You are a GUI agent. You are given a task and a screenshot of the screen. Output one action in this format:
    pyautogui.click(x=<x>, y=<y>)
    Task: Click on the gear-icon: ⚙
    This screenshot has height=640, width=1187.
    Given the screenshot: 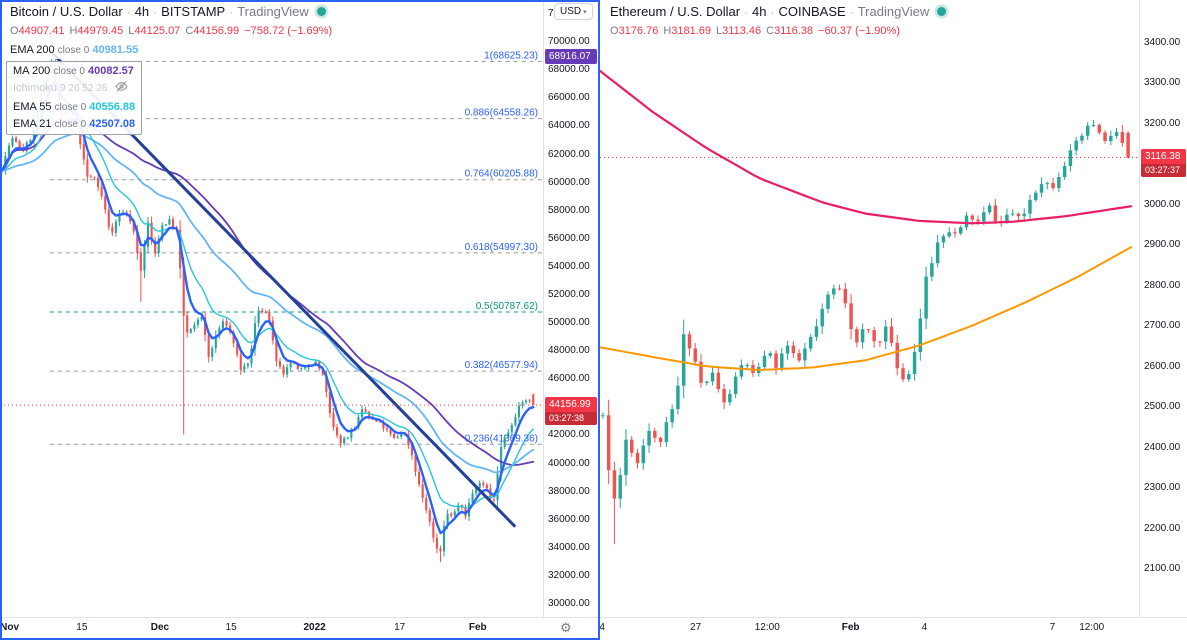 What is the action you would take?
    pyautogui.click(x=566, y=627)
    